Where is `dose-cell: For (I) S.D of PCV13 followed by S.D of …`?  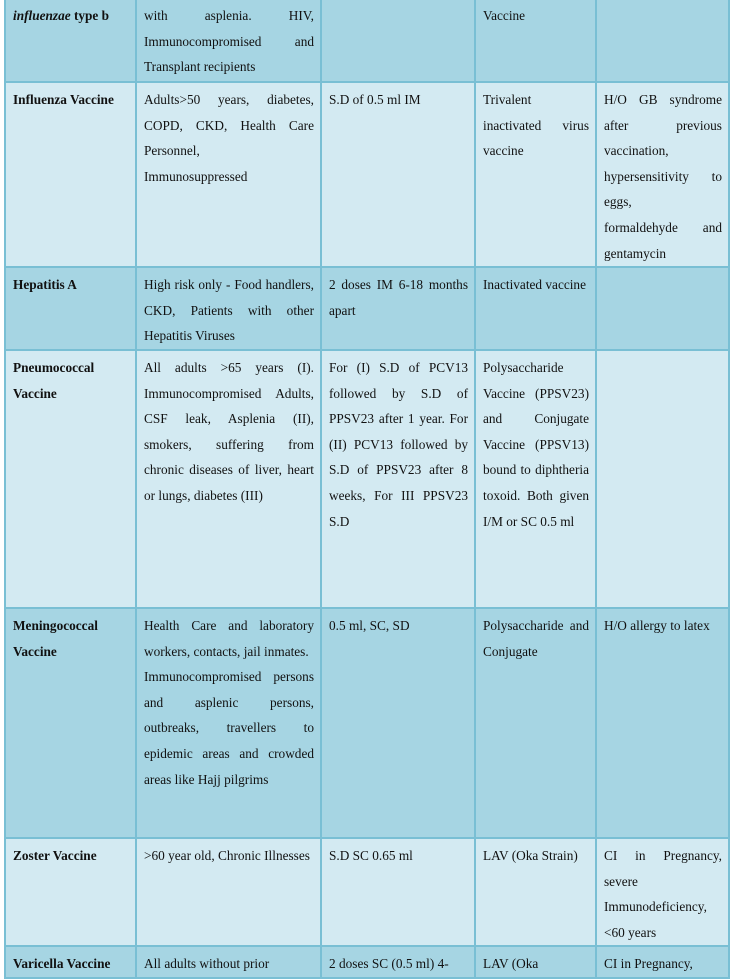
dose-cell: For (I) S.D of PCV13 followed by S.D of … is located at coordinates (398, 478).